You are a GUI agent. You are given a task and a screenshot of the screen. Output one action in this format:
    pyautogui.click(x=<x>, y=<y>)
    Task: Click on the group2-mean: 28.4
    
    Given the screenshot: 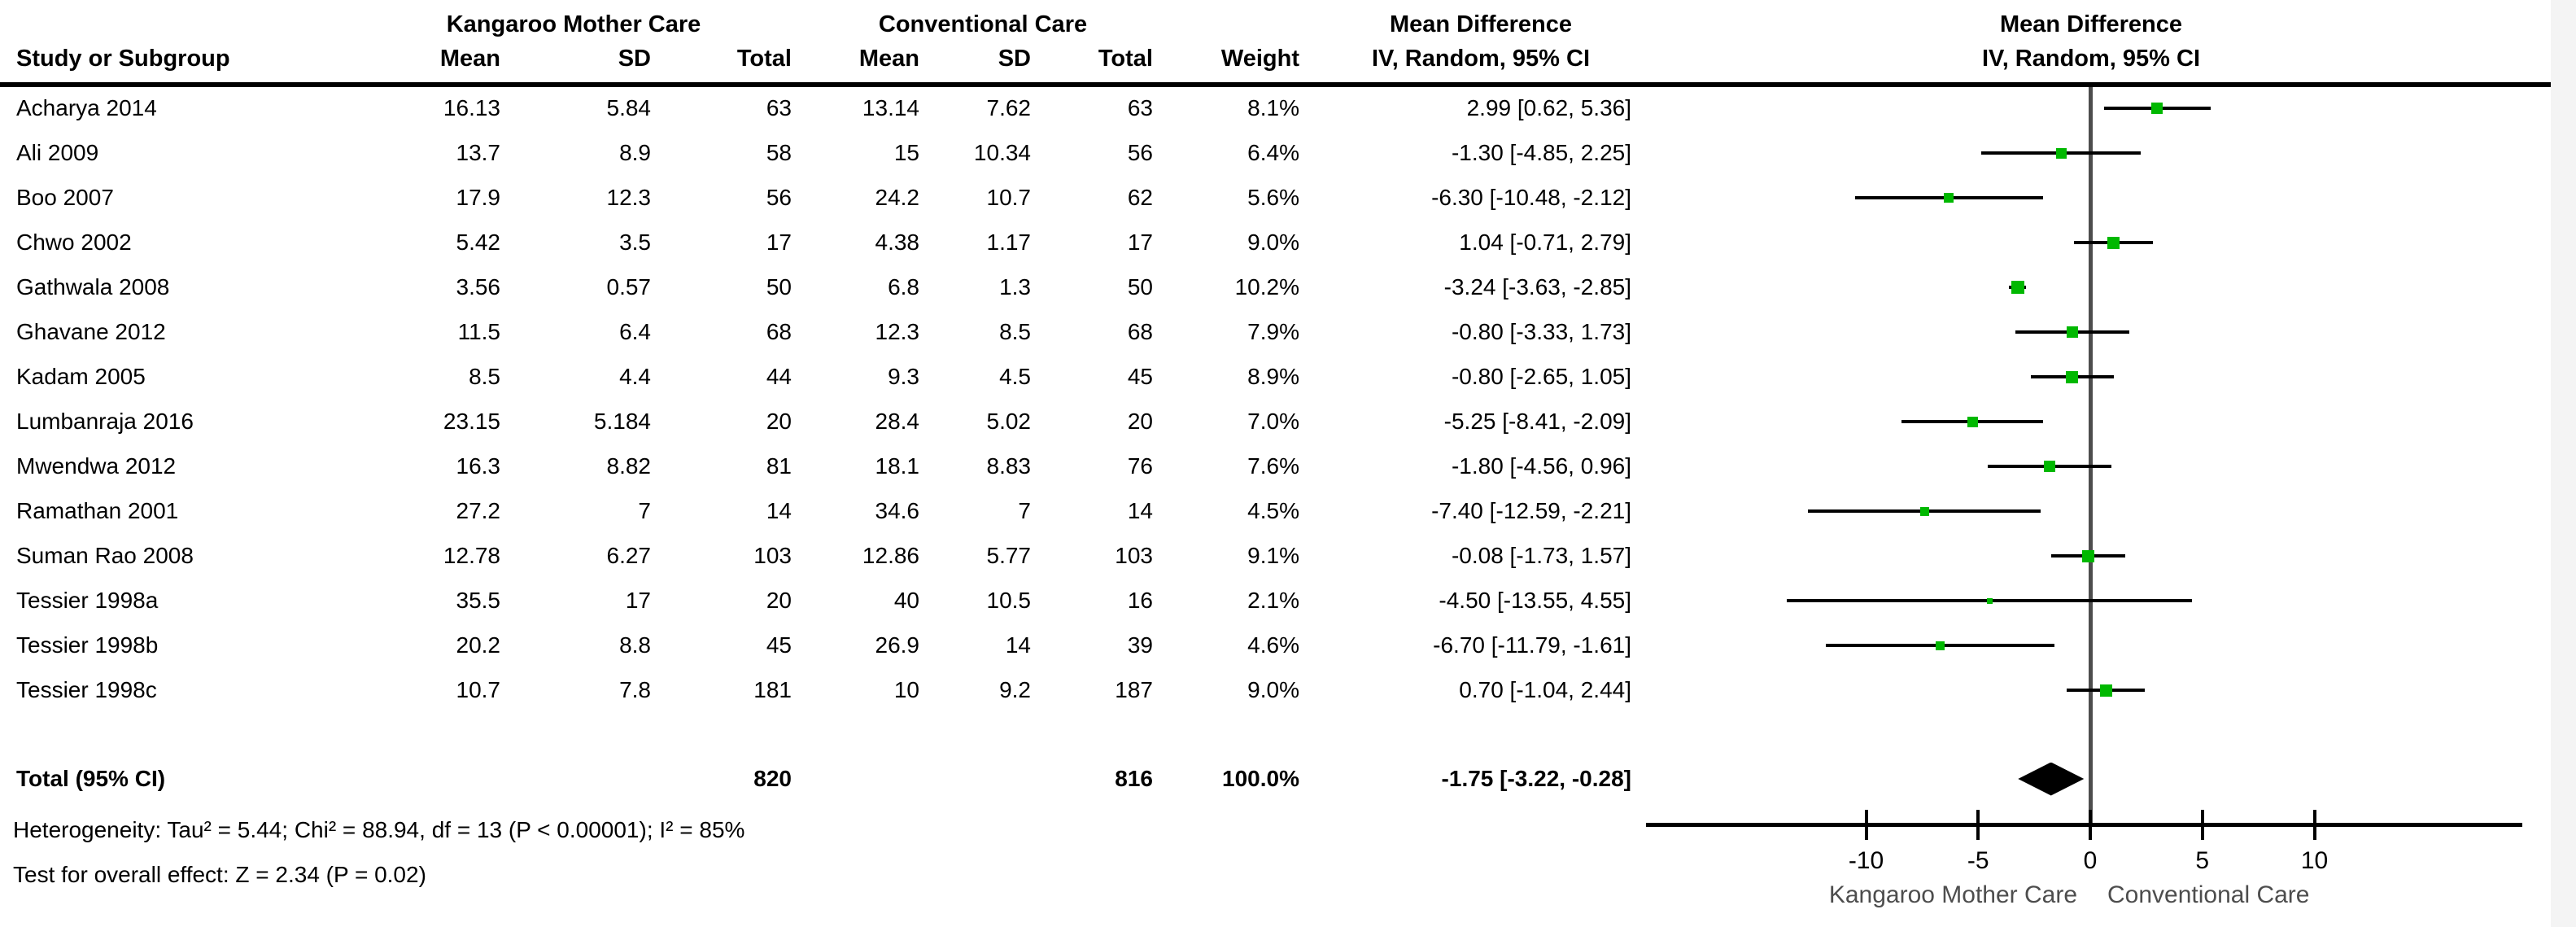 What is the action you would take?
    pyautogui.click(x=897, y=421)
    